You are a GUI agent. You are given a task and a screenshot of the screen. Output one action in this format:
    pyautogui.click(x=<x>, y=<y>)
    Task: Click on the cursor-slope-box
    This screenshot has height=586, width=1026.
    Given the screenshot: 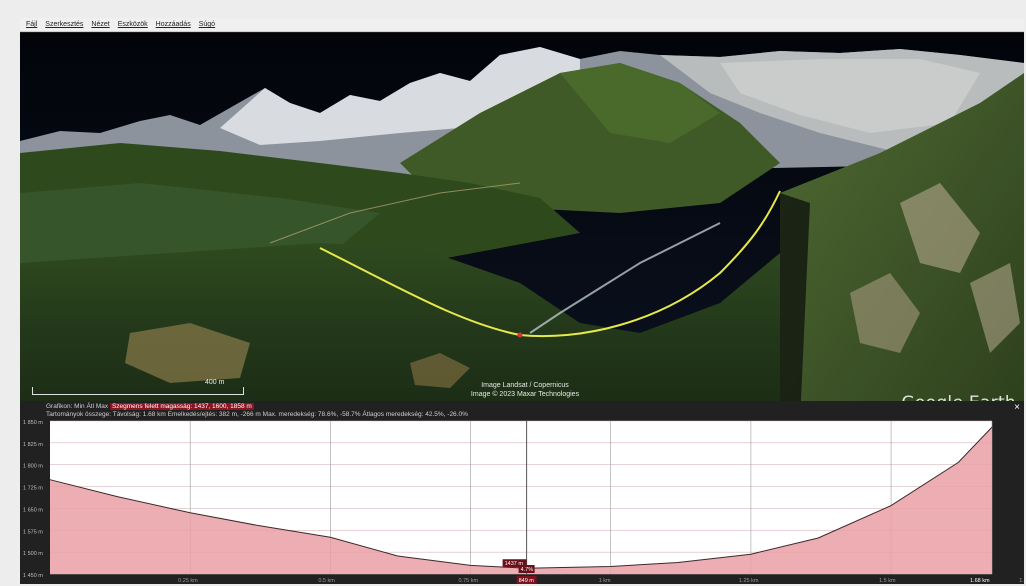 What is the action you would take?
    pyautogui.click(x=526, y=569)
    